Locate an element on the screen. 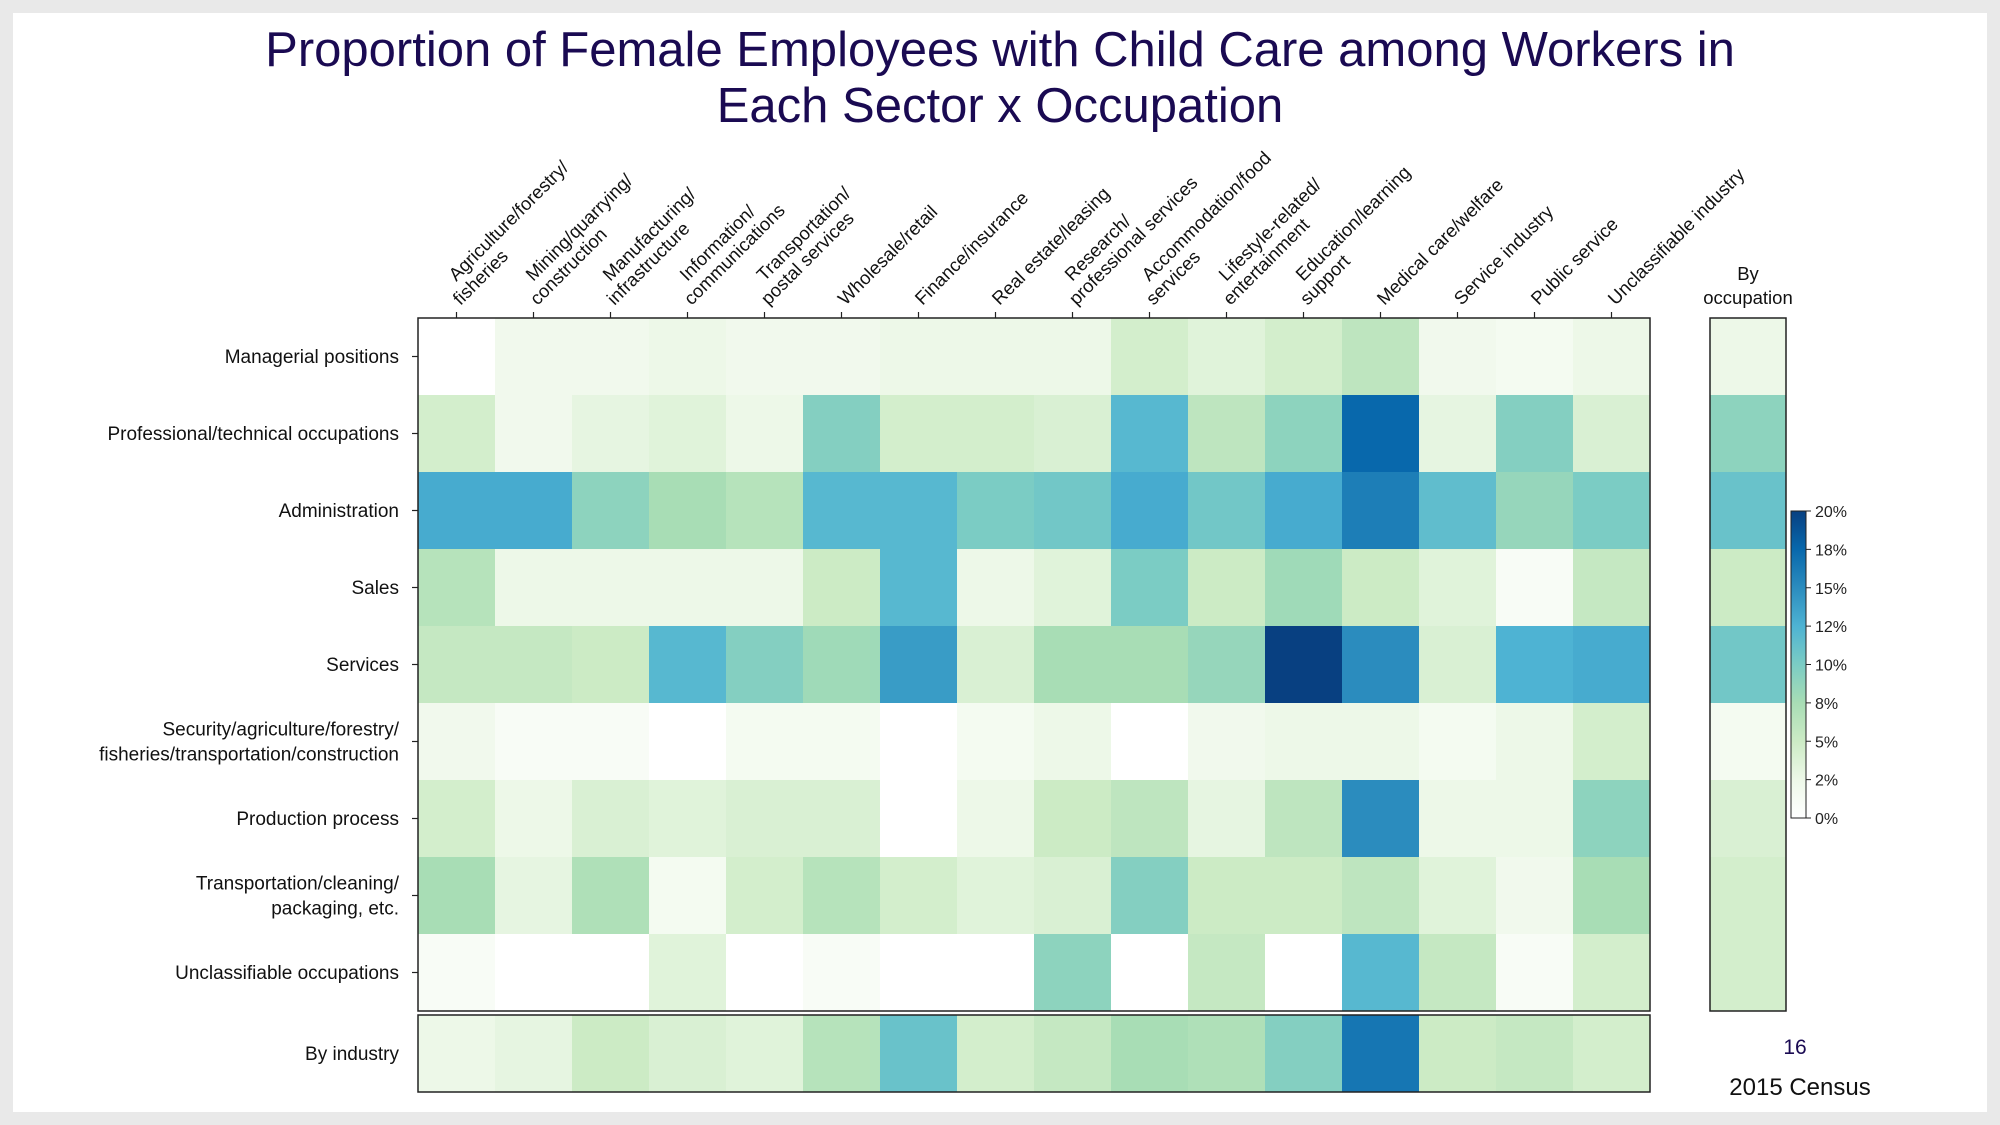  by-occupation-frame is located at coordinates (1748, 664).